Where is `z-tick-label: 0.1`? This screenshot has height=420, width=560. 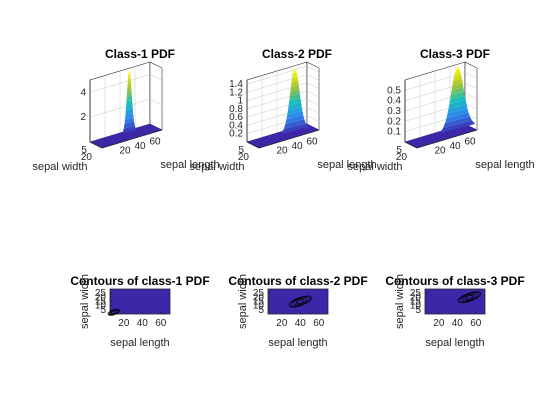 z-tick-label: 0.1 is located at coordinates (394, 132).